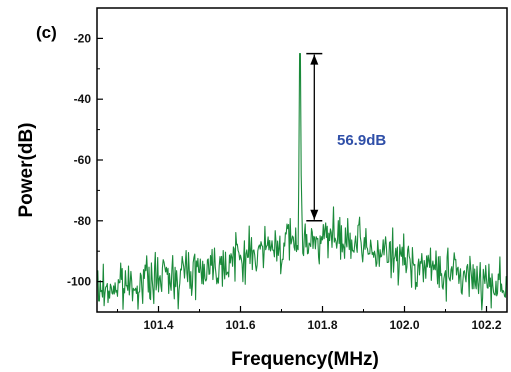  Describe the element at coordinates (83, 99) in the screenshot. I see `y-tick-label: -40` at that location.